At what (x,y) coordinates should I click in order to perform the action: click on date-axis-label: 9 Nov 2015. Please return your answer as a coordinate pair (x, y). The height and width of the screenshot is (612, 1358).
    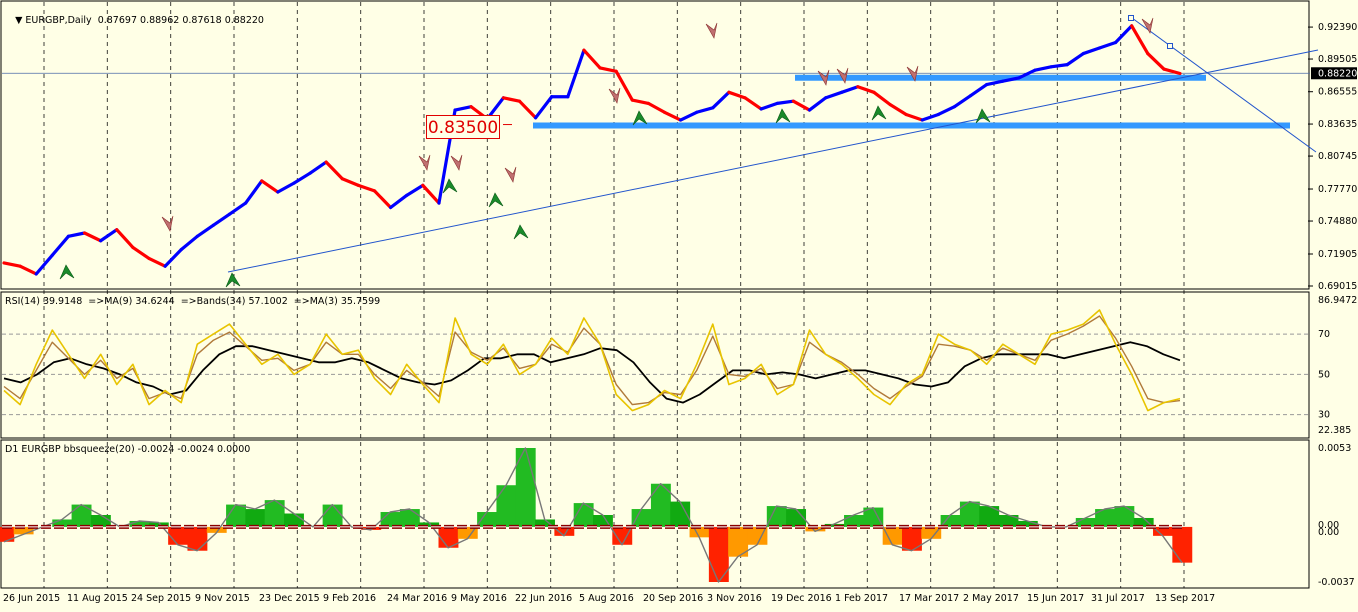
    Looking at the image, I should click on (222, 598).